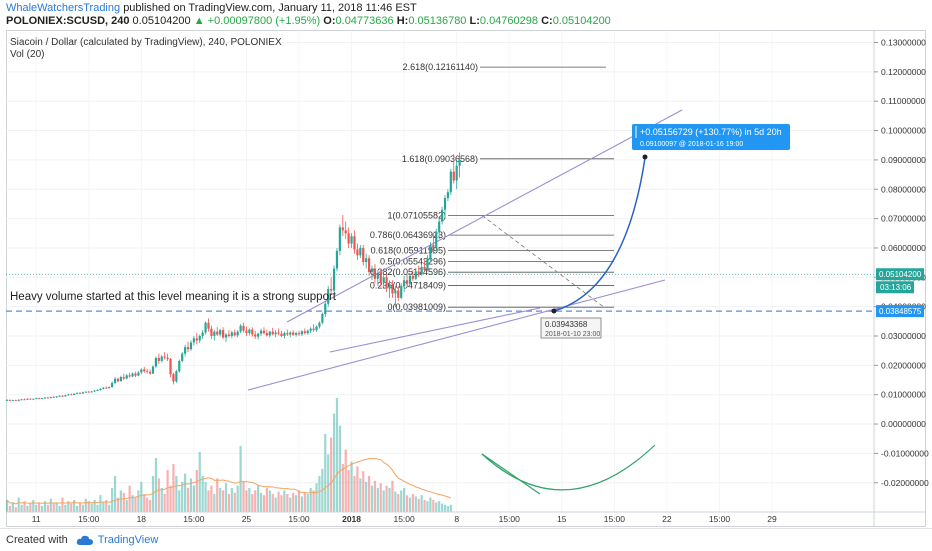 The image size is (932, 551). What do you see at coordinates (194, 519) in the screenshot?
I see `x-tick-label: 15:00` at bounding box center [194, 519].